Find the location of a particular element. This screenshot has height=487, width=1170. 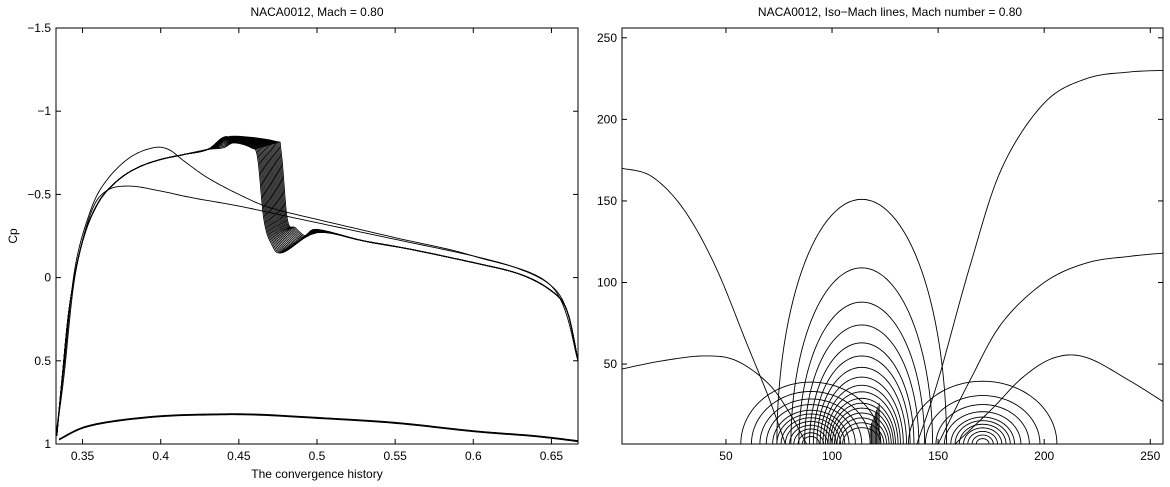

cp-chart-ylabel: Cp is located at coordinates (13, 236).